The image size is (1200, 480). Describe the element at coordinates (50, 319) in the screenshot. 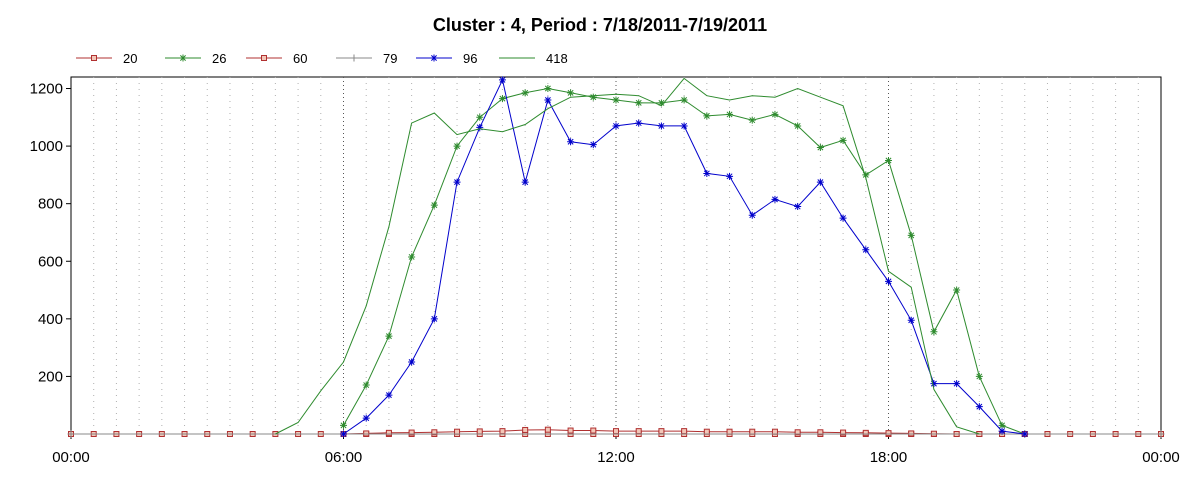

I see `y-tick-label: 400` at that location.